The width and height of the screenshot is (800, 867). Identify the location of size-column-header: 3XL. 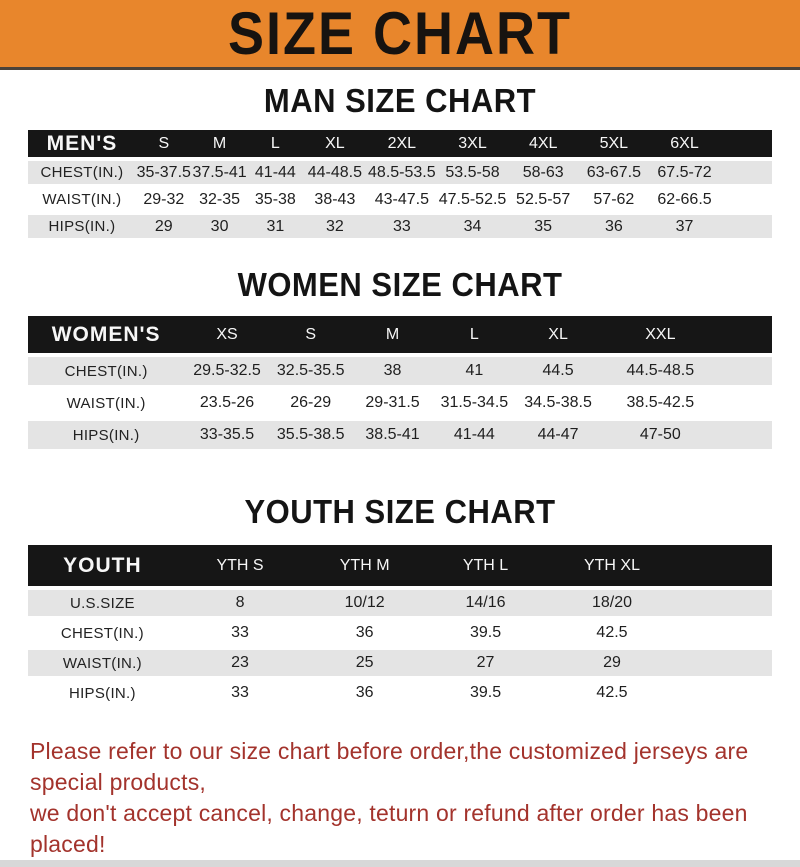
(472, 143).